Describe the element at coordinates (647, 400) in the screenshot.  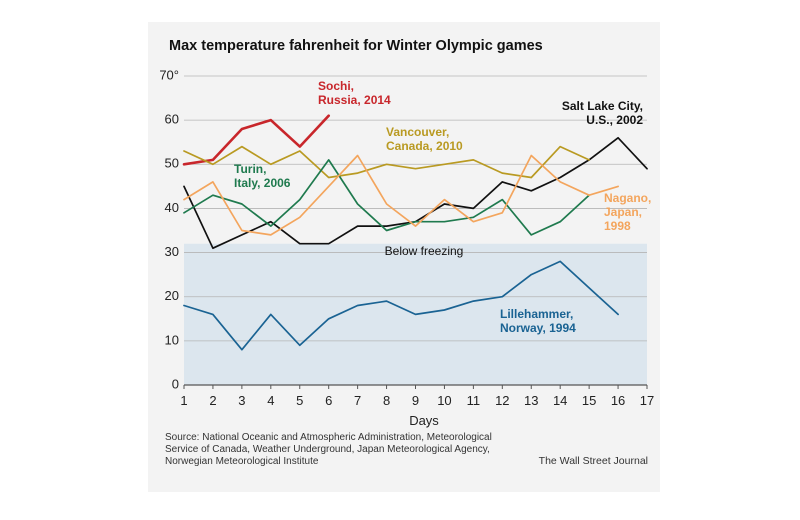
I see `x-tick-label: 17` at that location.